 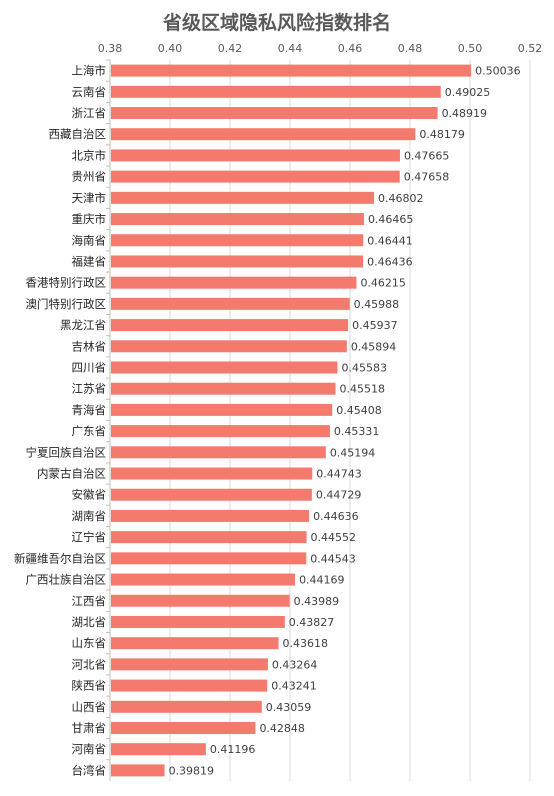 What do you see at coordinates (363, 389) in the screenshot?
I see `data-label: 0.45518` at bounding box center [363, 389].